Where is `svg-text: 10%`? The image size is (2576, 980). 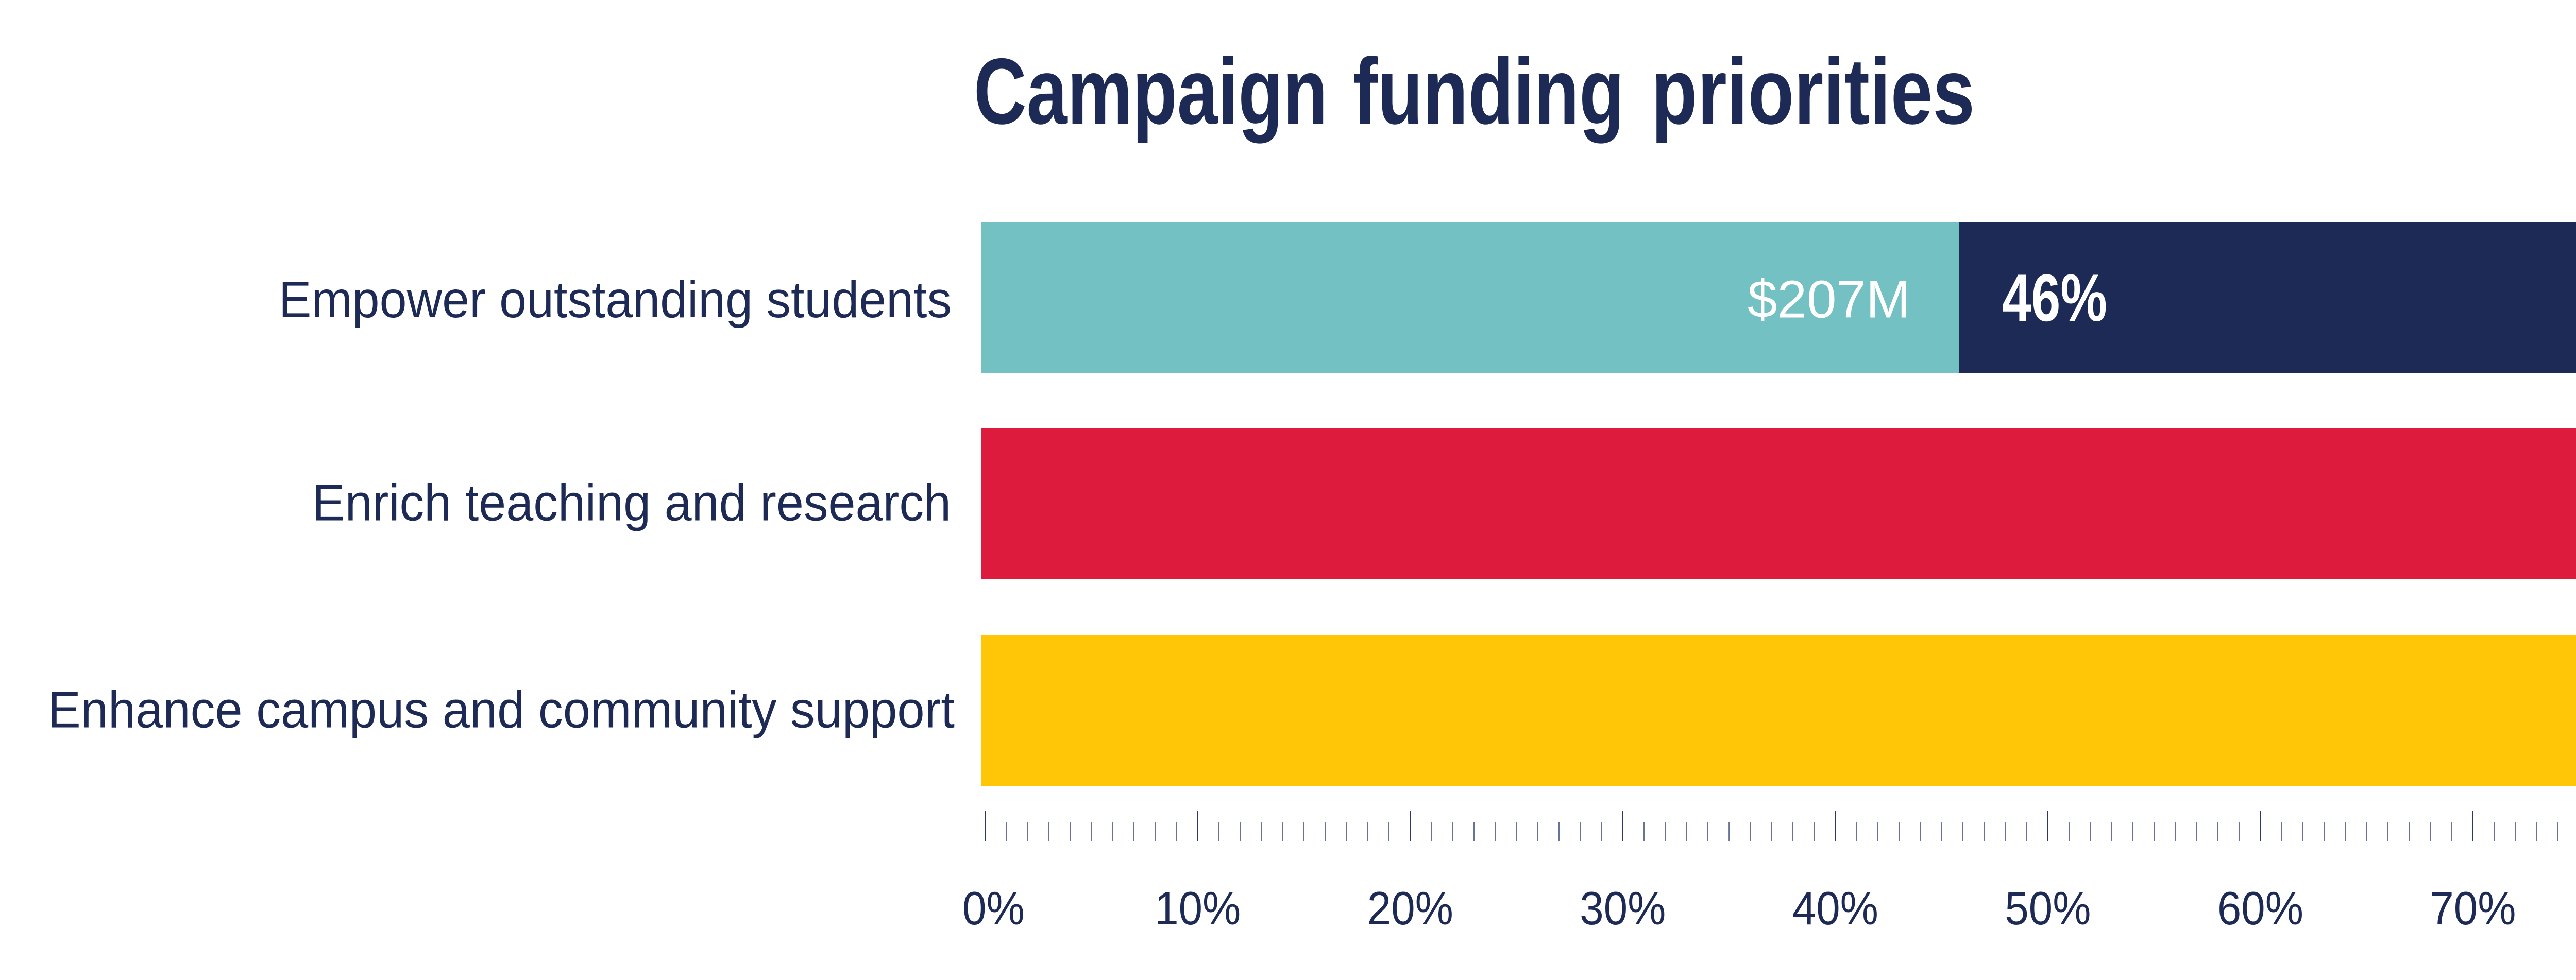
svg-text: 10% is located at coordinates (1198, 909).